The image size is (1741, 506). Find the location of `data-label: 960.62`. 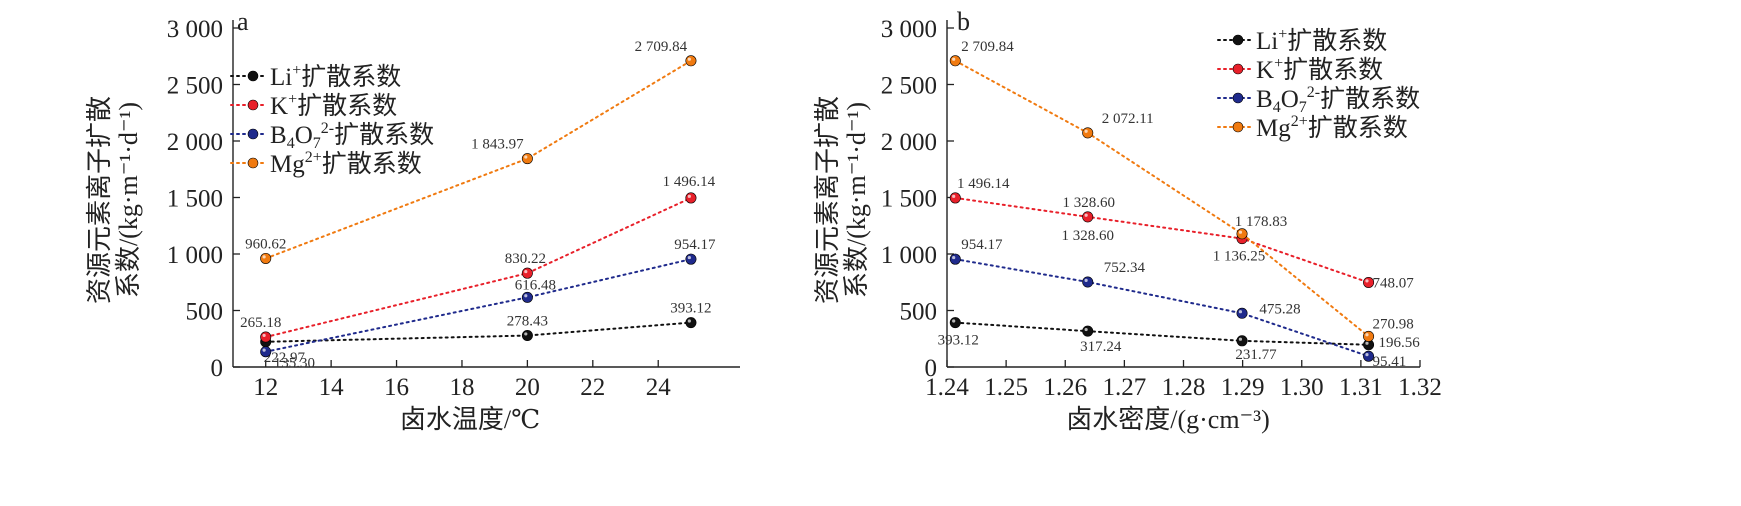

data-label: 960.62 is located at coordinates (265, 244).